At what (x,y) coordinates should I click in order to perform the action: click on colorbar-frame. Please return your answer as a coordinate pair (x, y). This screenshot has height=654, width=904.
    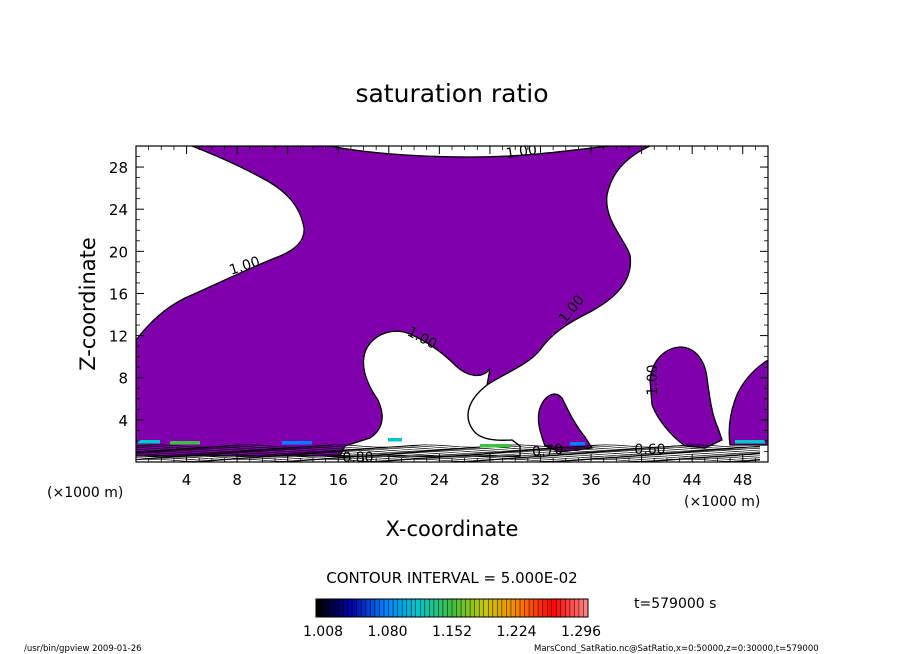
    Looking at the image, I should click on (452, 608).